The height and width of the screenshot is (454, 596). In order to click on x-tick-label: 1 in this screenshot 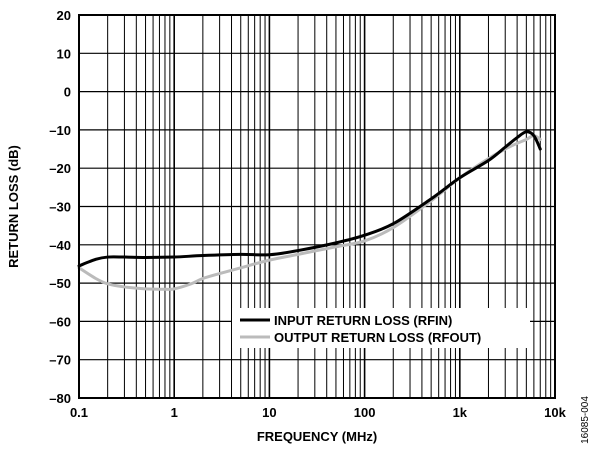, I will do `click(174, 412)`.